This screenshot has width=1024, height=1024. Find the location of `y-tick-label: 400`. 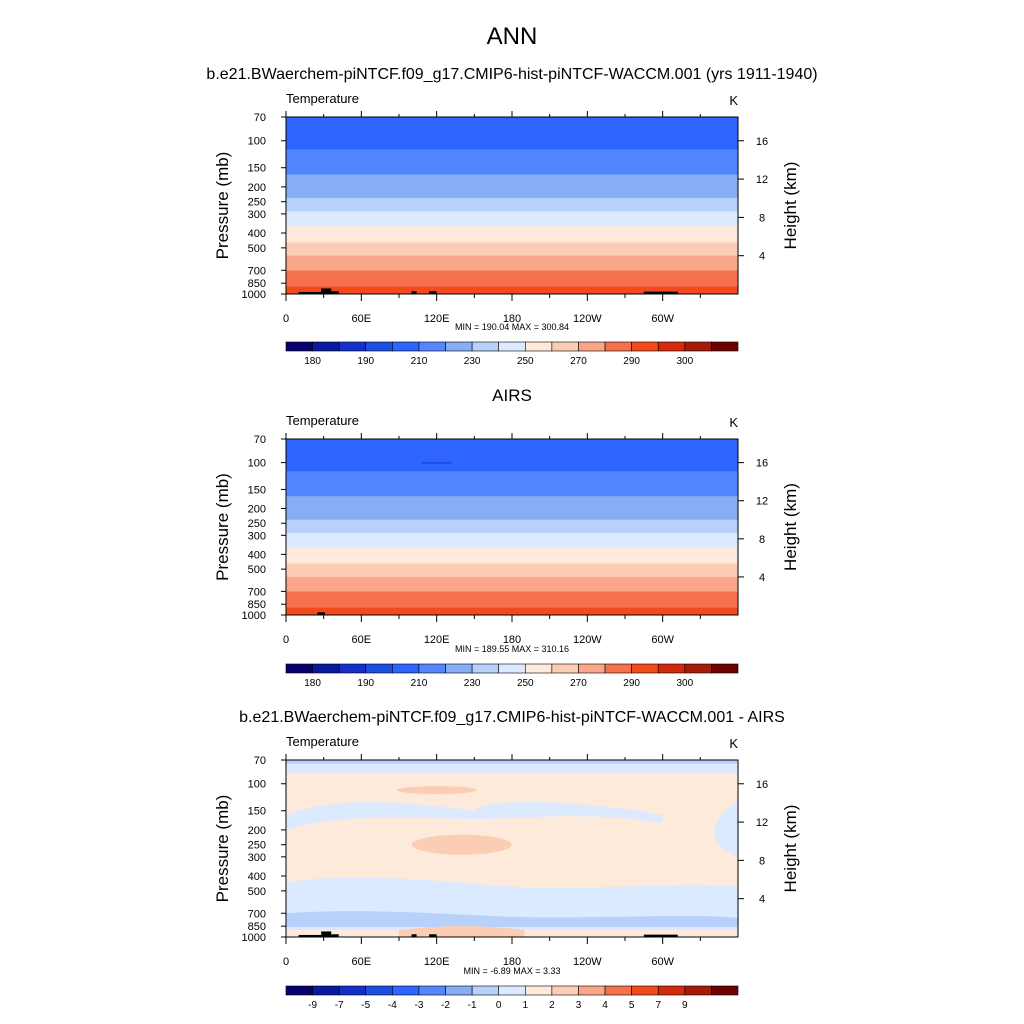

y-tick-label: 400 is located at coordinates (257, 555).